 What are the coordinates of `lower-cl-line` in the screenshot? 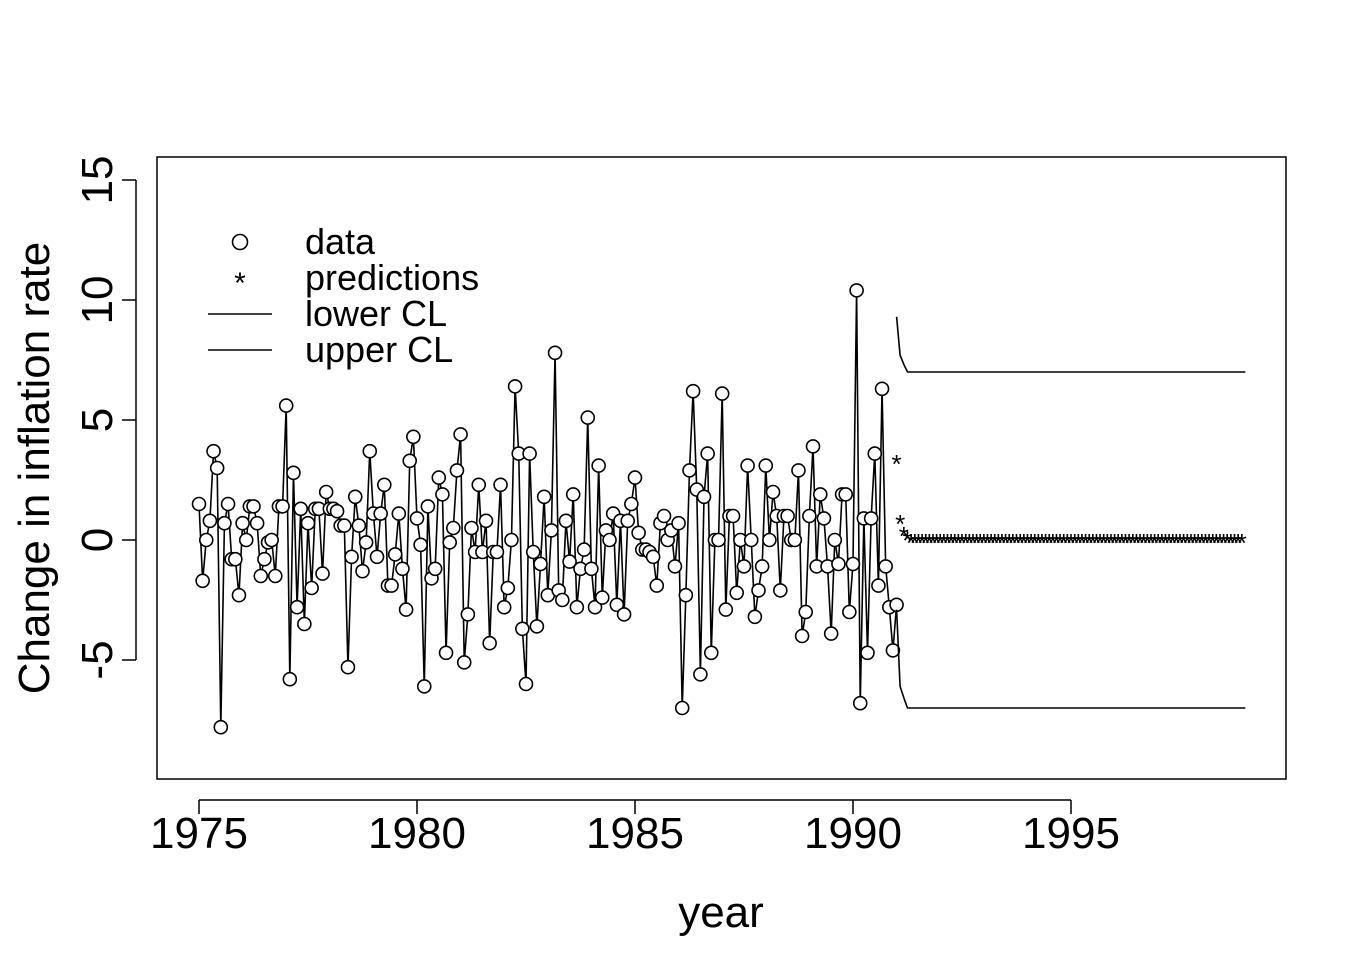 It's located at (1070, 659).